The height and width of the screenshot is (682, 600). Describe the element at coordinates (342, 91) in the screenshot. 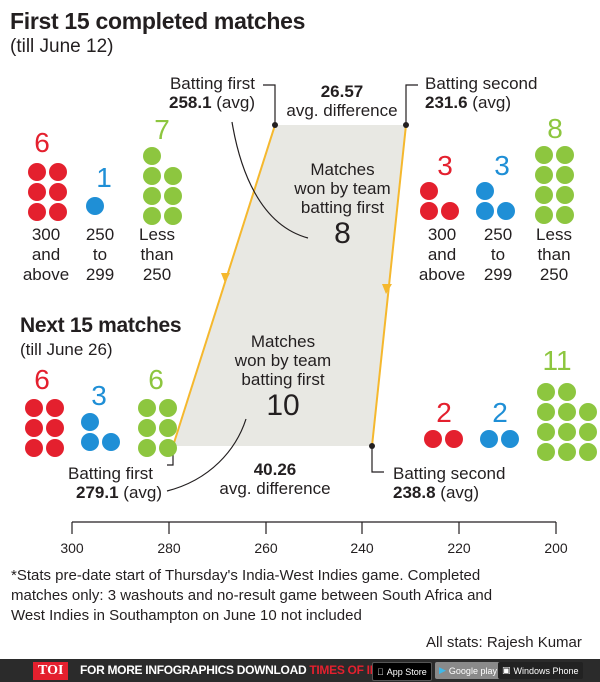

I see `s1-difference-value: 26.57` at that location.